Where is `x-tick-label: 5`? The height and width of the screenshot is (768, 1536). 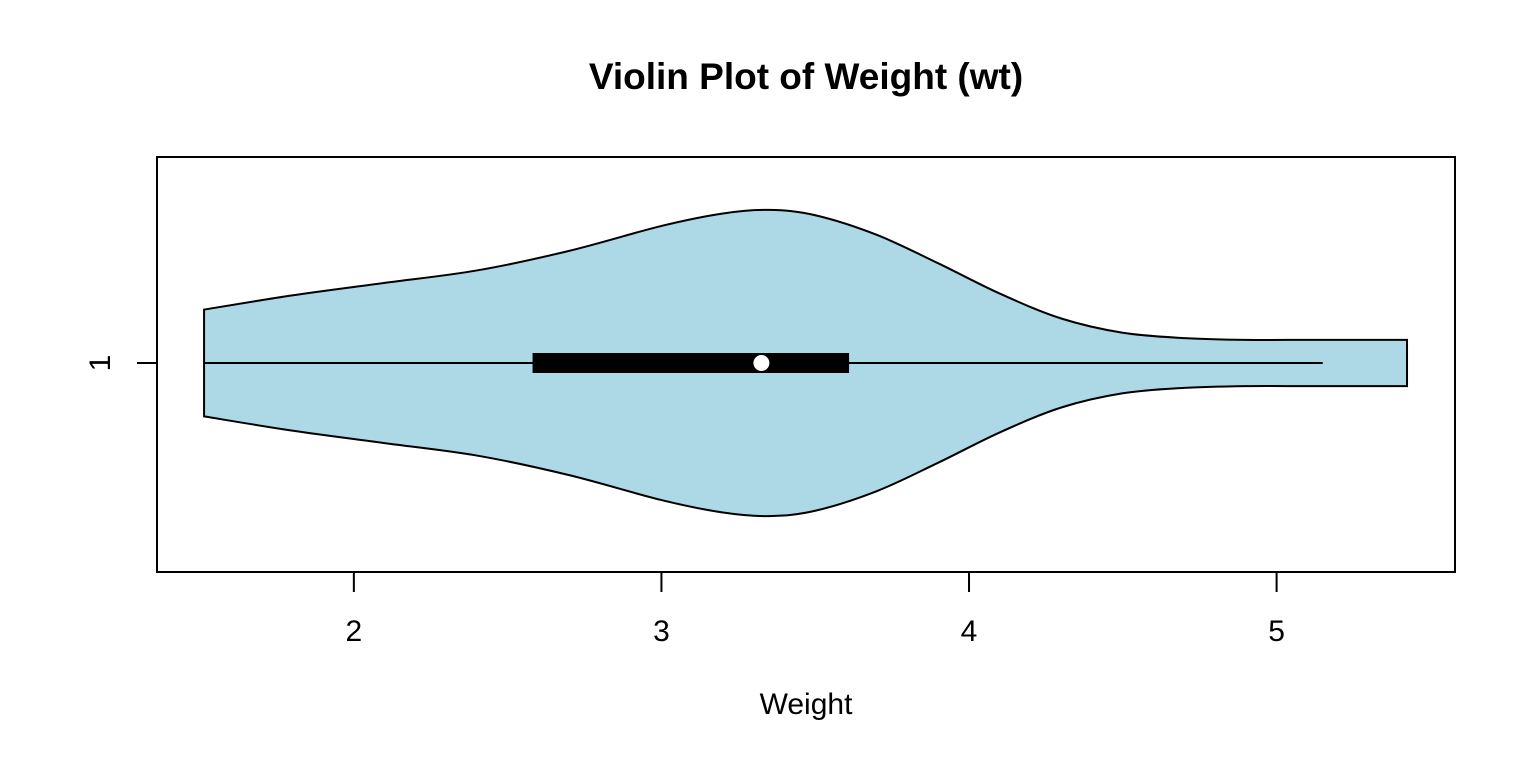
x-tick-label: 5 is located at coordinates (1276, 631).